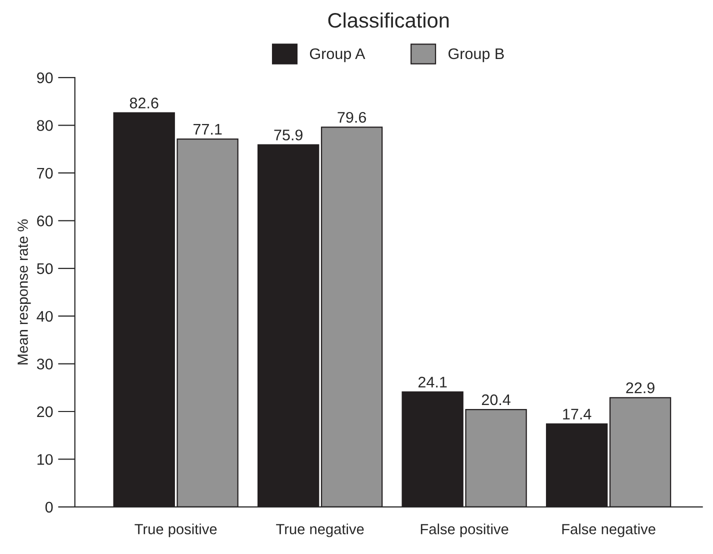 This screenshot has height=554, width=713. I want to click on x-tick-label: False positive, so click(464, 531).